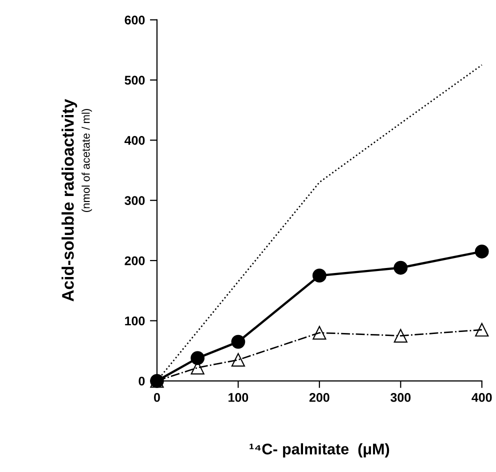 This screenshot has width=496, height=472. What do you see at coordinates (238, 397) in the screenshot?
I see `x-tick-label: 100` at bounding box center [238, 397].